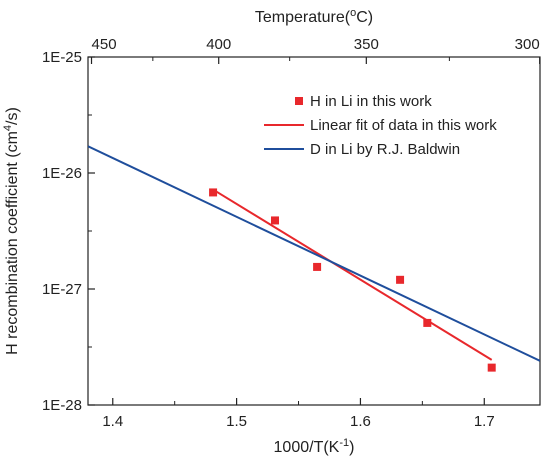 This screenshot has height=464, width=552. I want to click on y-axis-title: H recombination coefficient (cm4/s), so click(11, 231).